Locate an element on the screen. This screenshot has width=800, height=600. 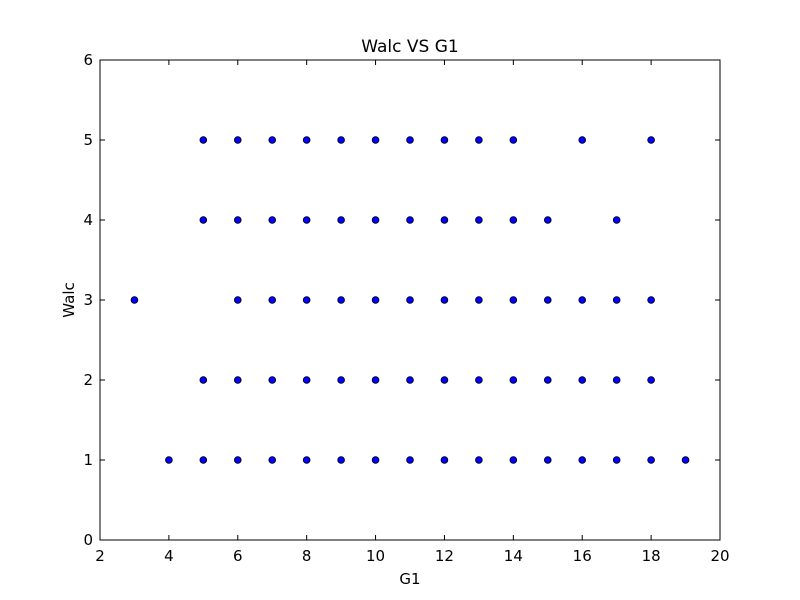
x-tick-label: 10 is located at coordinates (375, 556).